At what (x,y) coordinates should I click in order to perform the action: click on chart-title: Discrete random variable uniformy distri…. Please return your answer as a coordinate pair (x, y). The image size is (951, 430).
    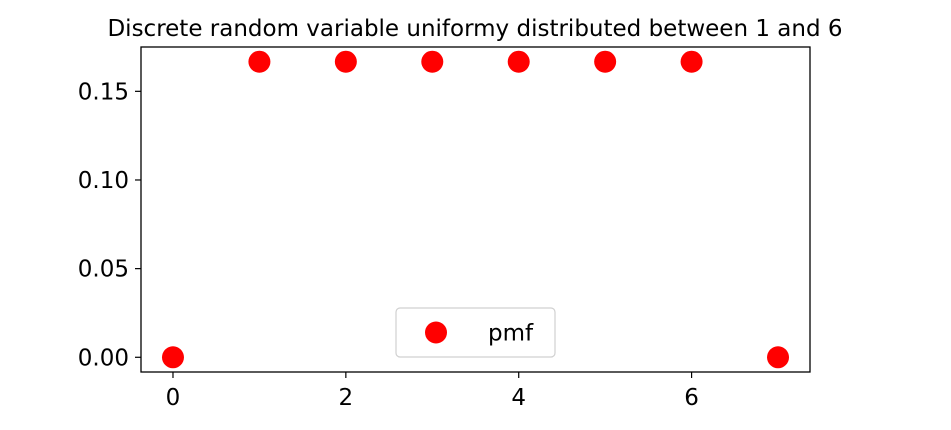
    Looking at the image, I should click on (474, 29).